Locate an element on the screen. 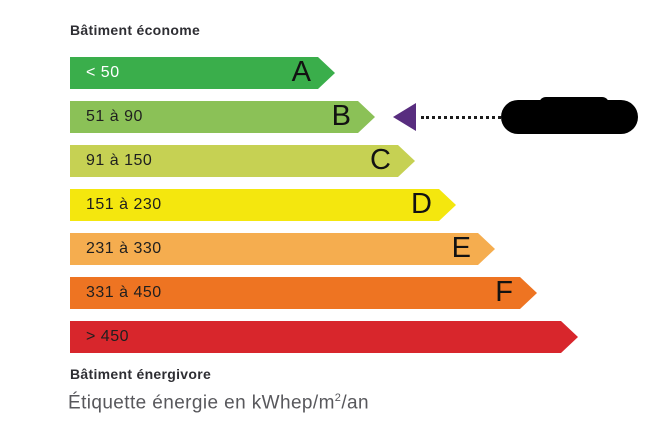 The image size is (667, 441). band-range-label: < 50 is located at coordinates (103, 72).